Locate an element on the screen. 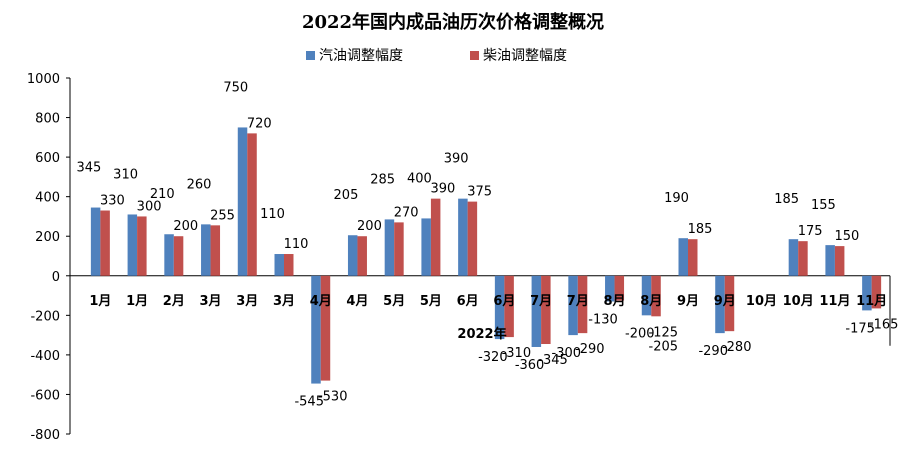 The width and height of the screenshot is (906, 462). diesel-value-label: 720 is located at coordinates (259, 123).